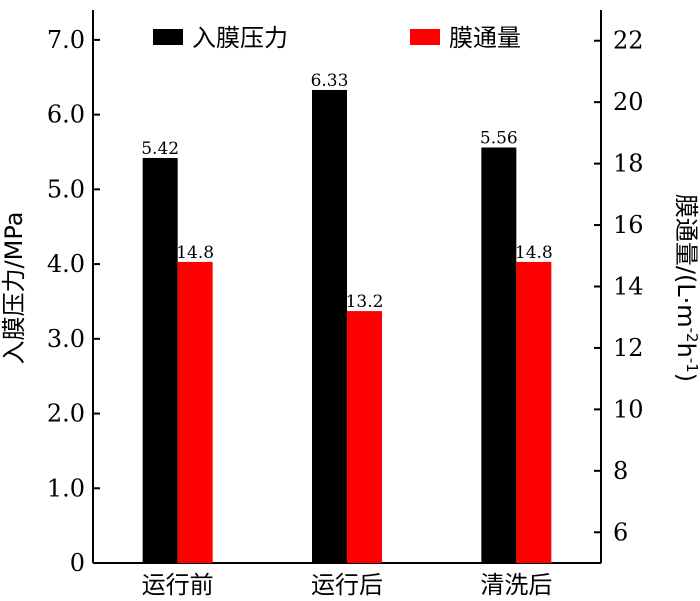 Image resolution: width=700 pixels, height=601 pixels. What do you see at coordinates (620, 532) in the screenshot?
I see `y-right-tick-label: 6` at bounding box center [620, 532].